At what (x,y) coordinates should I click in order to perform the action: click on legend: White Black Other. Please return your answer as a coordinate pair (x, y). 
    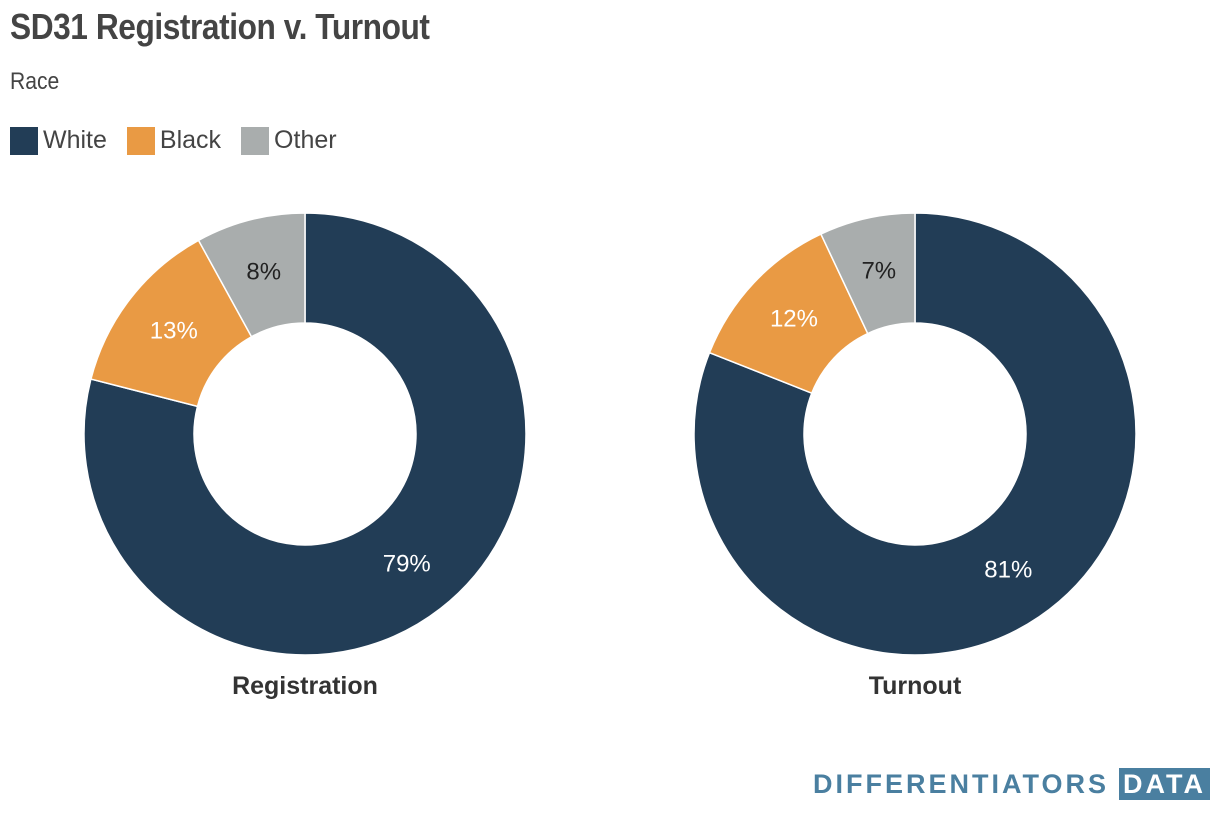
    Looking at the image, I should click on (173, 140).